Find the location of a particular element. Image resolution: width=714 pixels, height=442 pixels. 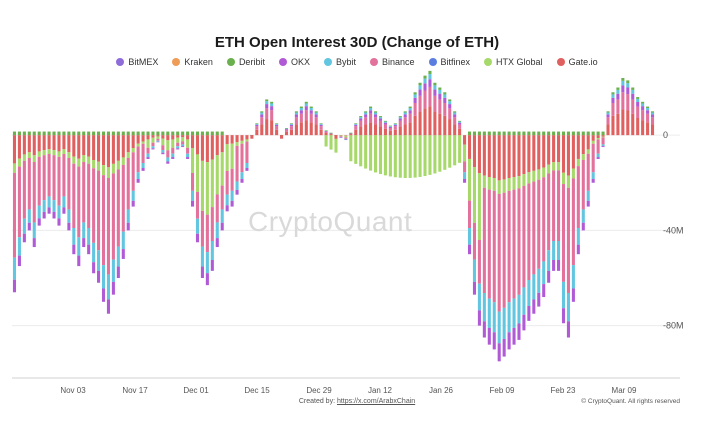

legend-item-bitfinex: Bitfinex is located at coordinates (449, 62).